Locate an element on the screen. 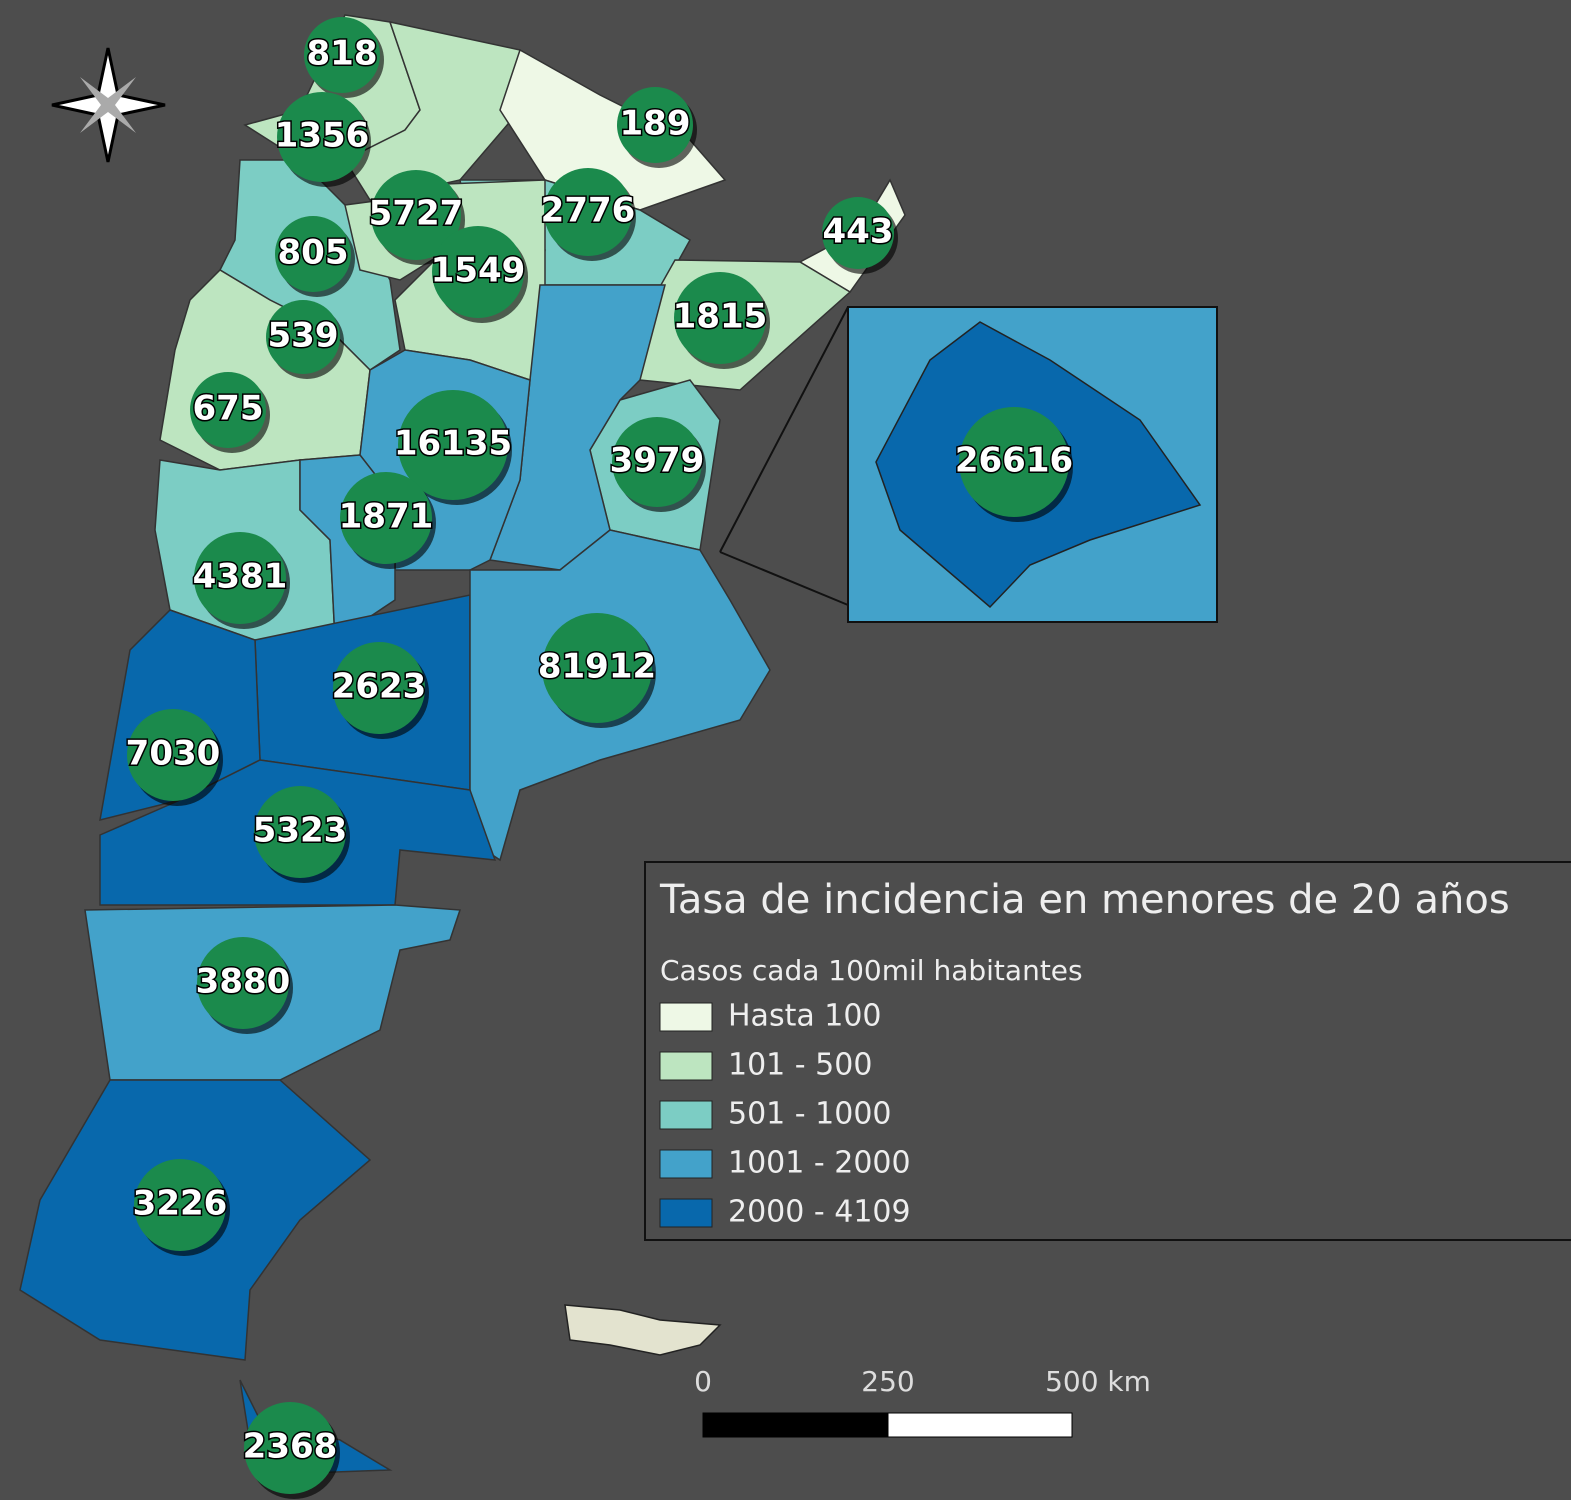 Image resolution: width=1571 pixels, height=1500 pixels. legend-box is located at coordinates (1107, 1051).